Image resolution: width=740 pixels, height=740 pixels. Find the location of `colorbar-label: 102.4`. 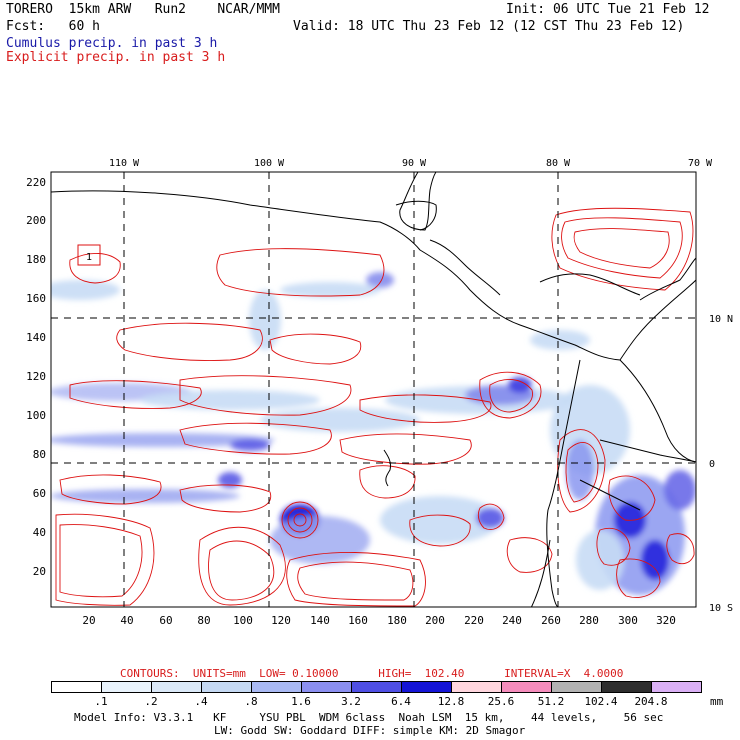

colorbar-label: 102.4 is located at coordinates (601, 701).